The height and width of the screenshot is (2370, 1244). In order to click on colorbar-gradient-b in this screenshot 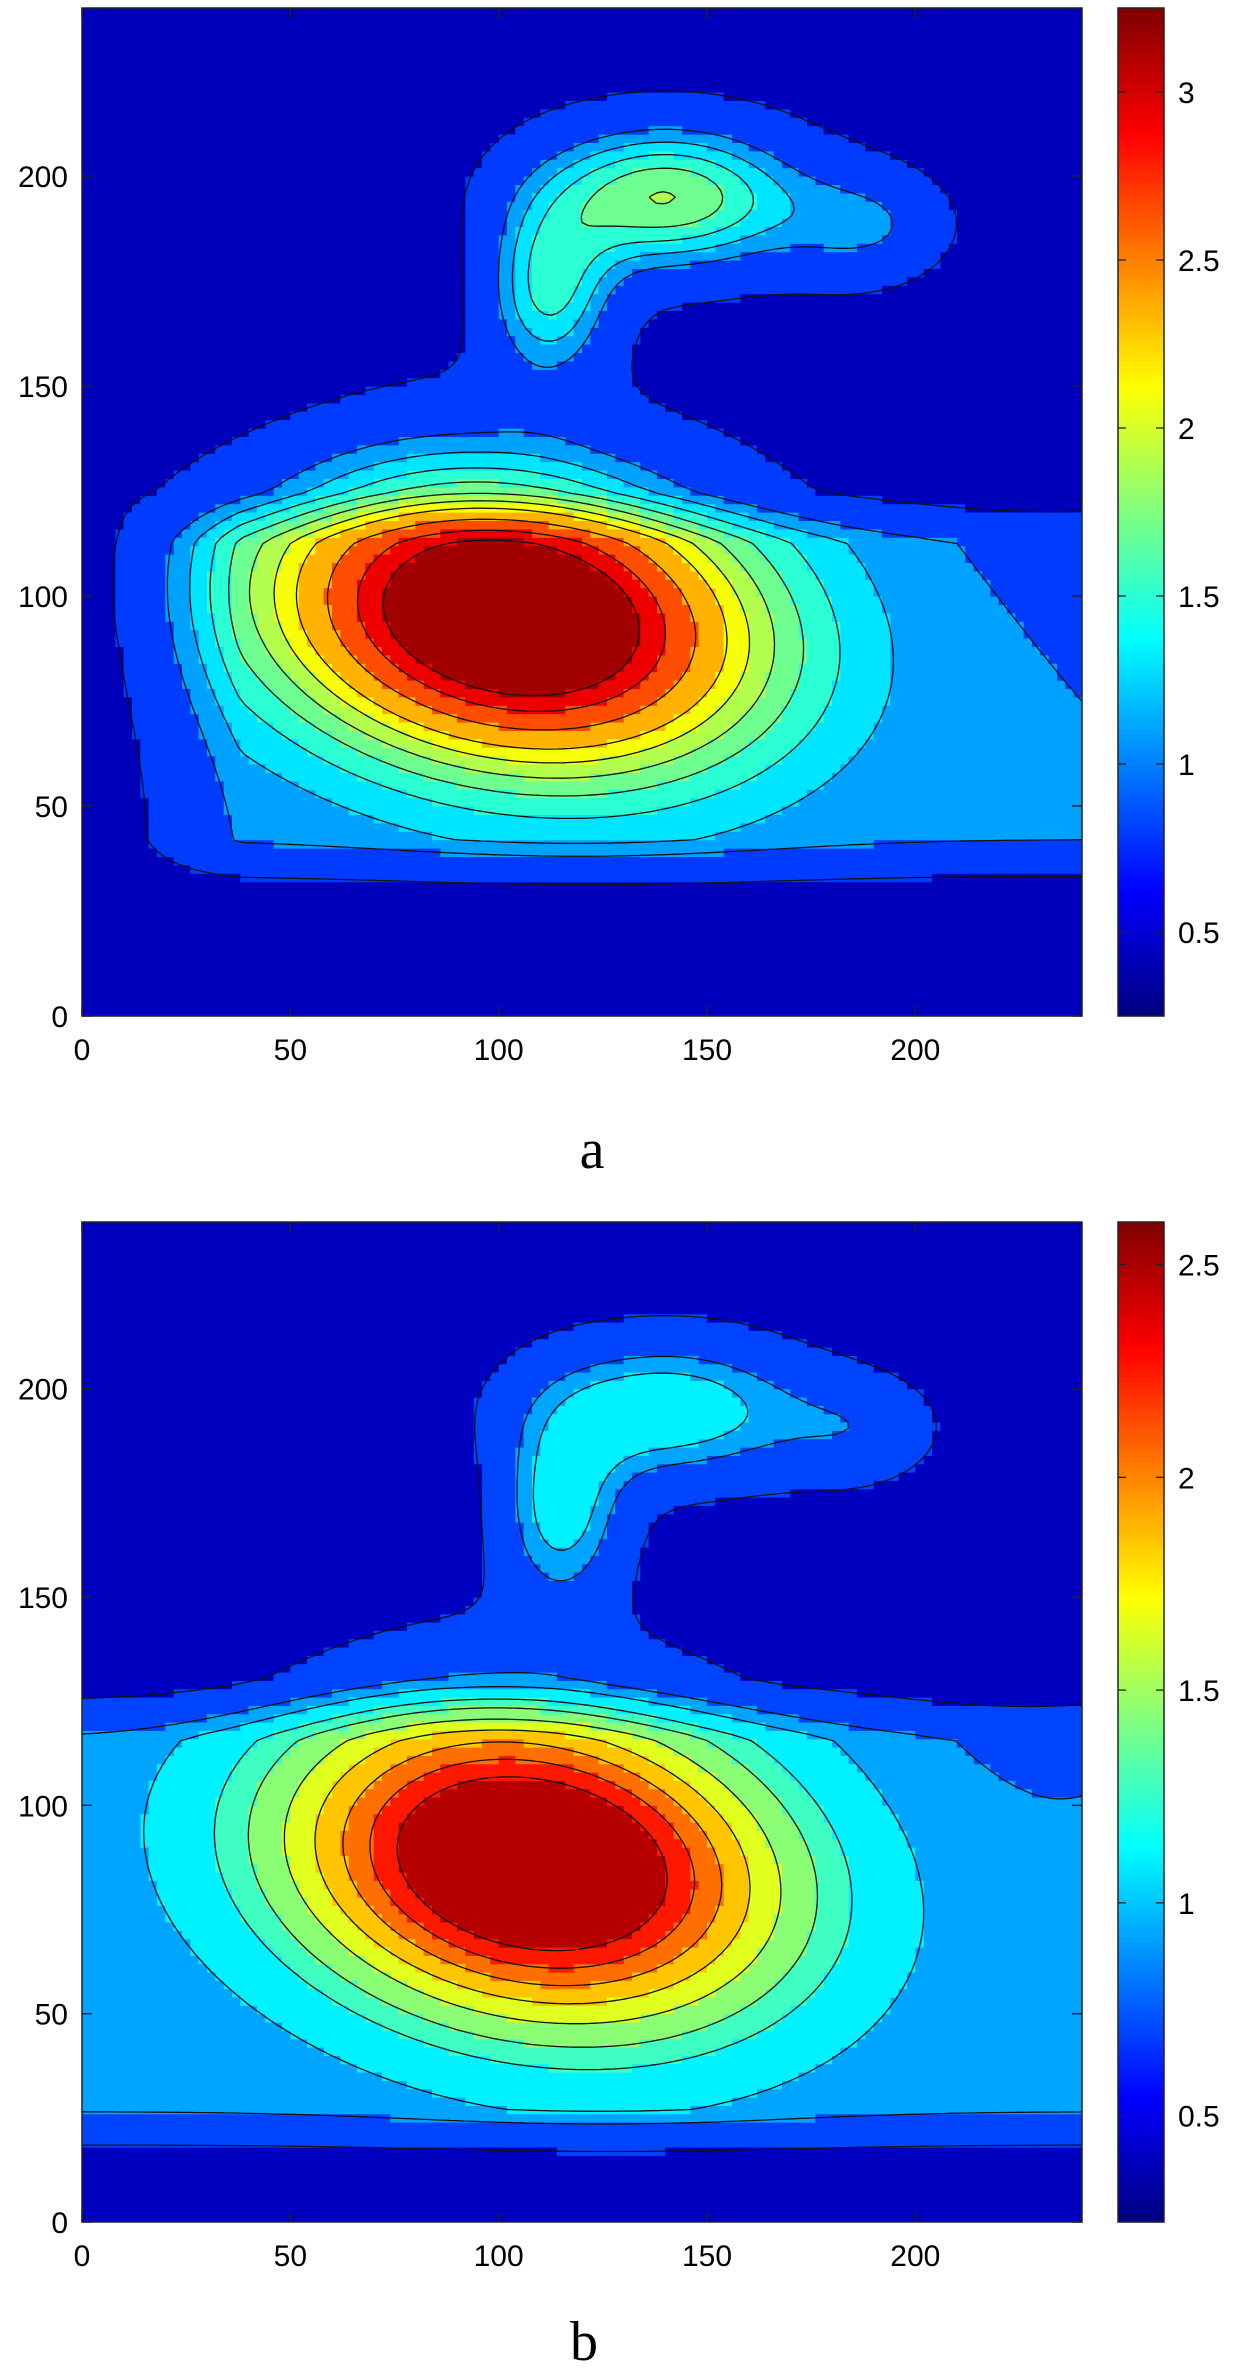, I will do `click(1141, 1722)`.